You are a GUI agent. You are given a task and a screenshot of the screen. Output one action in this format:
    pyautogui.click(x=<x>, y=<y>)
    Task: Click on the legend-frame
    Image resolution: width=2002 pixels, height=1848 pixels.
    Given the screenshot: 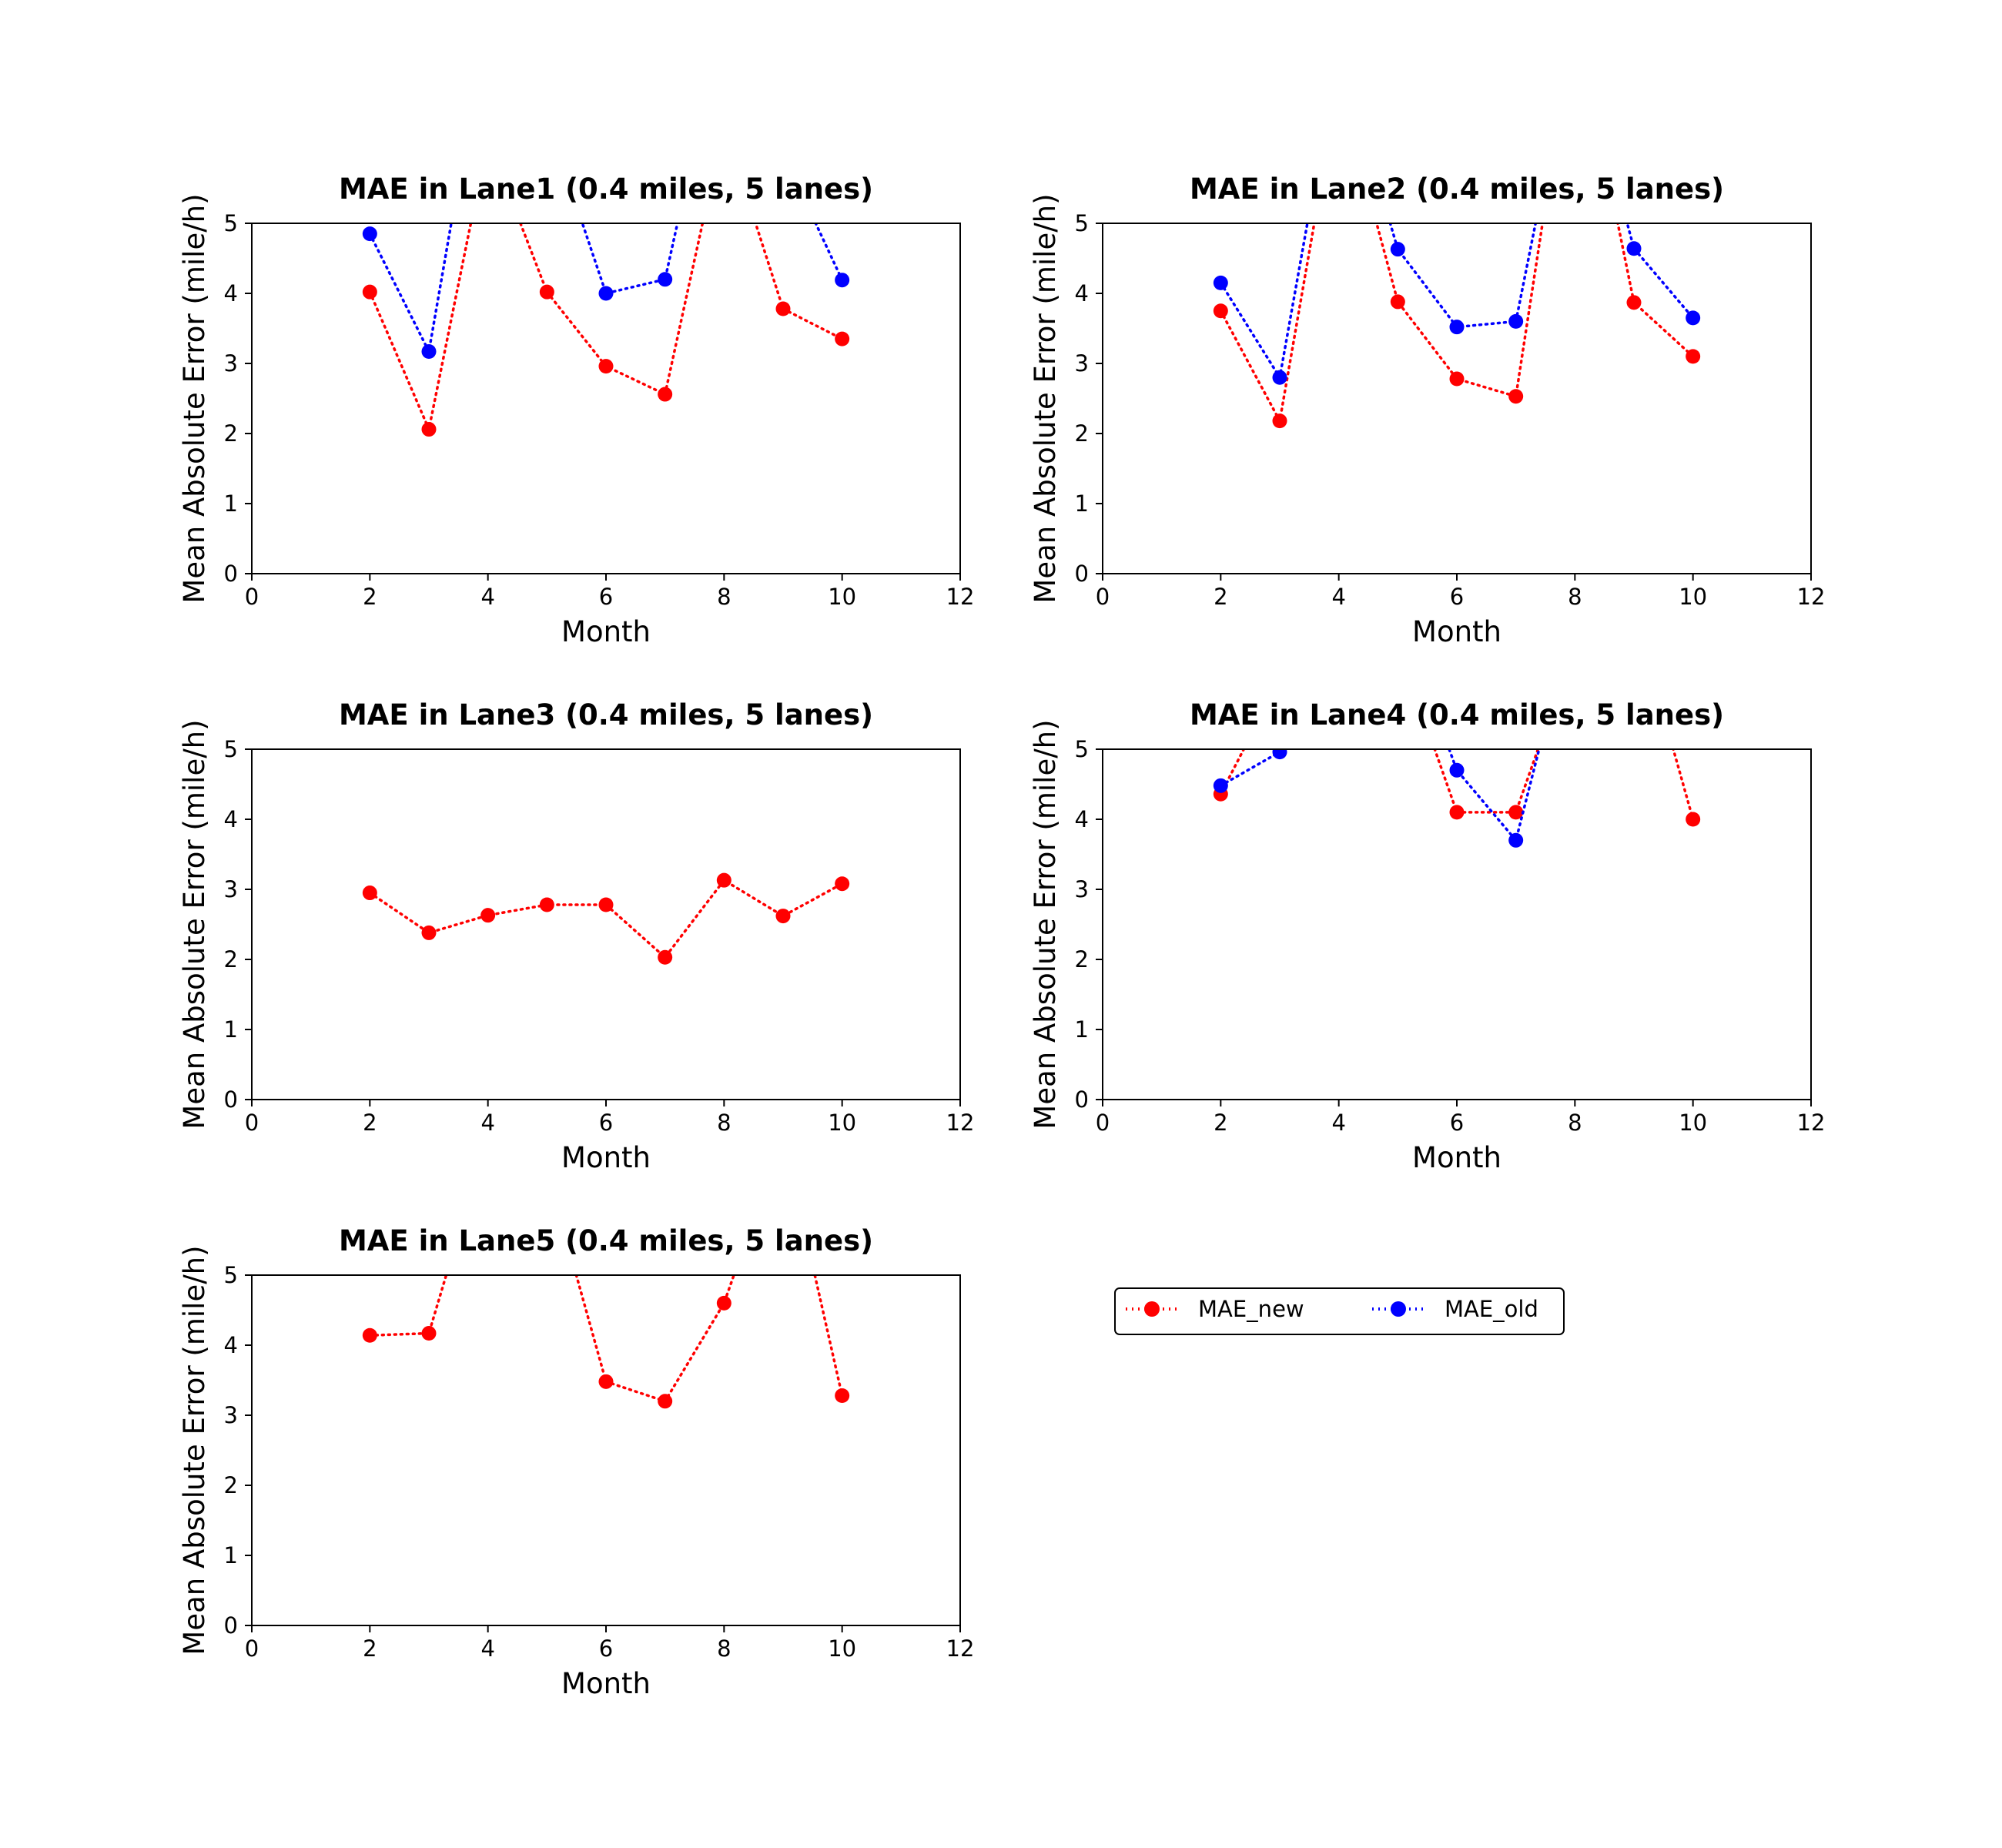 What is the action you would take?
    pyautogui.click(x=1339, y=1311)
    